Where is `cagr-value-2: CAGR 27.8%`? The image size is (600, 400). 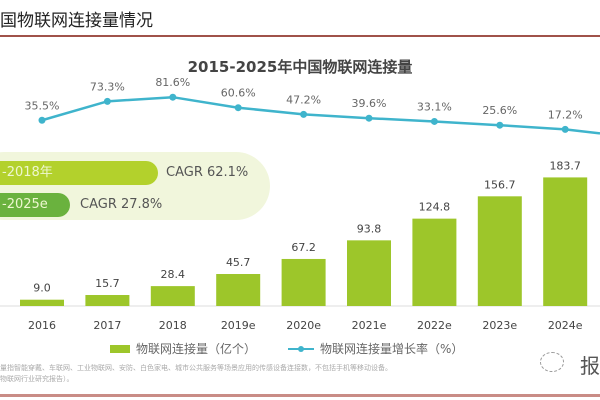 cagr-value-2: CAGR 27.8% is located at coordinates (121, 204).